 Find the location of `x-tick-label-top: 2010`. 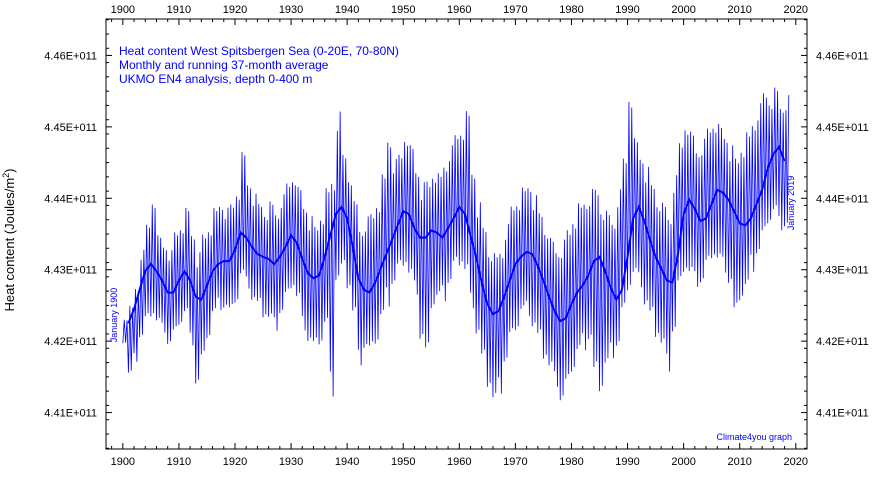

x-tick-label-top: 2010 is located at coordinates (739, 10).